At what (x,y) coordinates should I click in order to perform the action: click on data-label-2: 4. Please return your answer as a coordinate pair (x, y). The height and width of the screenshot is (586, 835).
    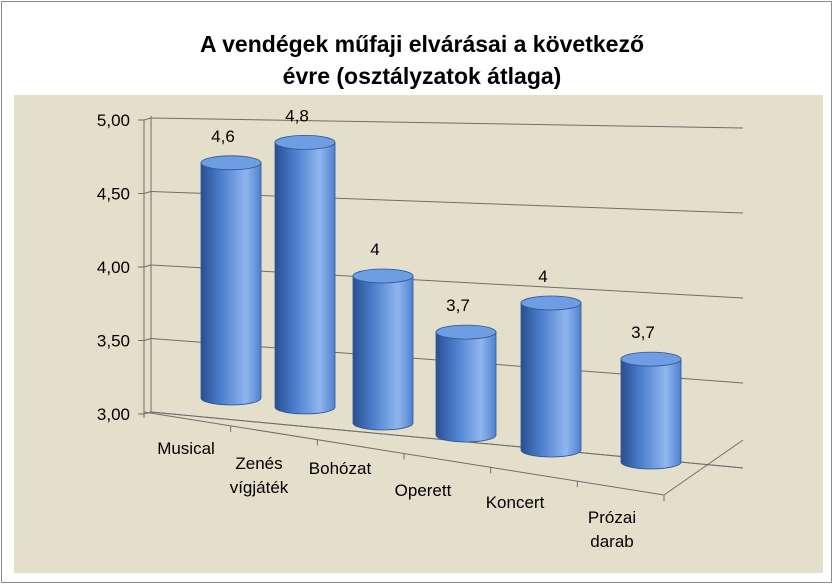
    Looking at the image, I should click on (374, 249).